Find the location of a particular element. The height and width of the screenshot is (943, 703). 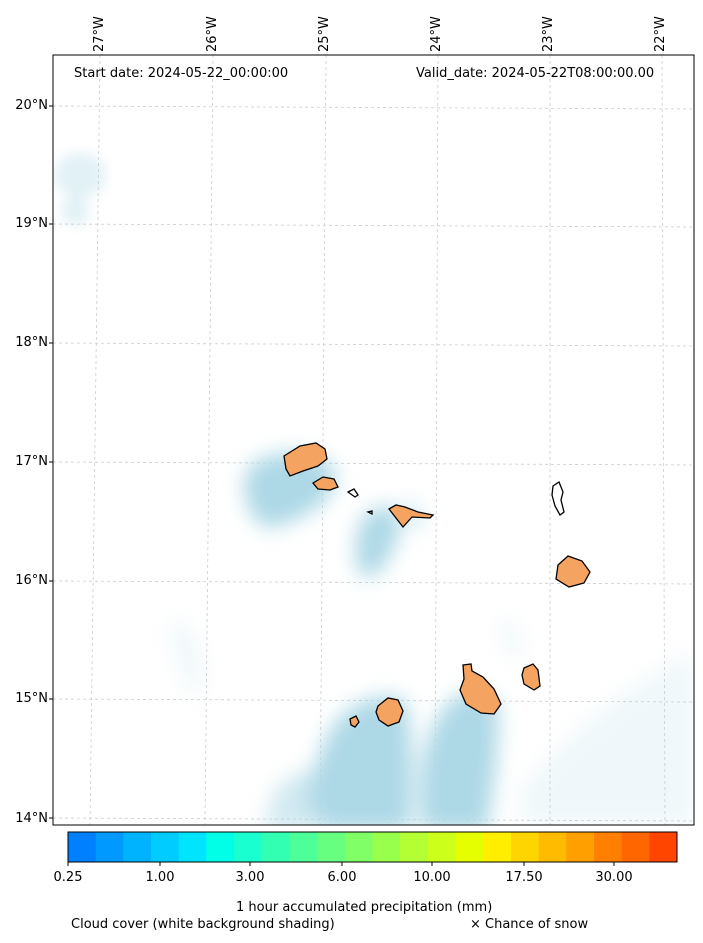

colorbar-tick-label: 0.25 is located at coordinates (68, 877).